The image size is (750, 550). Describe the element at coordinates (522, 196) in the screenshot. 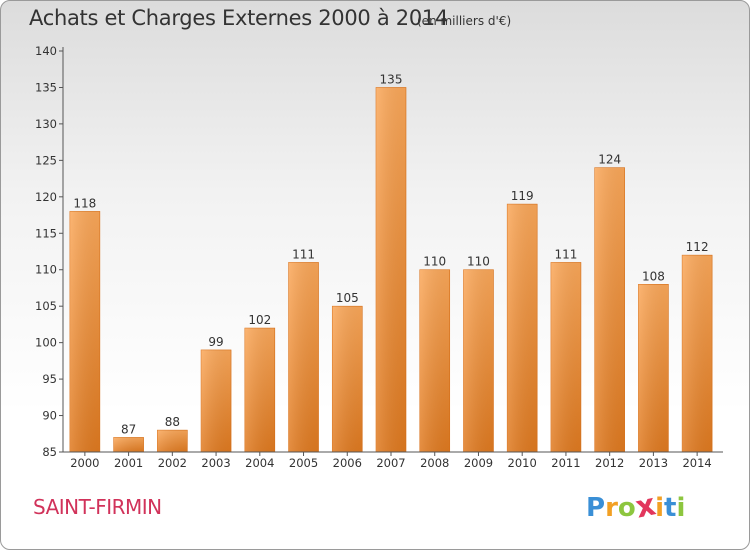

I see `data-label: 119` at that location.